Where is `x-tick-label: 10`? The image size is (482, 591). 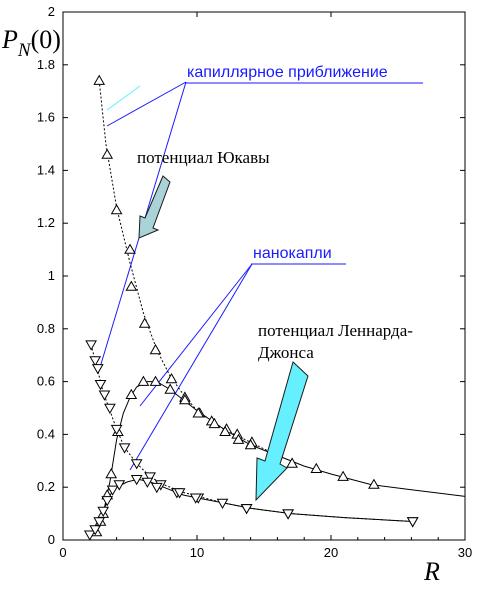 x-tick-label: 10 is located at coordinates (197, 552).